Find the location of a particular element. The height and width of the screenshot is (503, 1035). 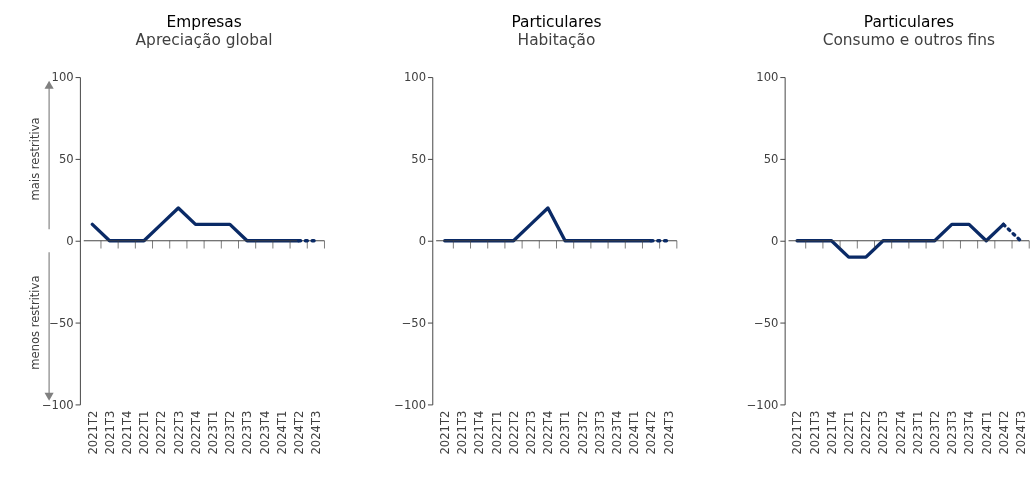

chart-subtitle: Apreciação global is located at coordinates (204, 40).